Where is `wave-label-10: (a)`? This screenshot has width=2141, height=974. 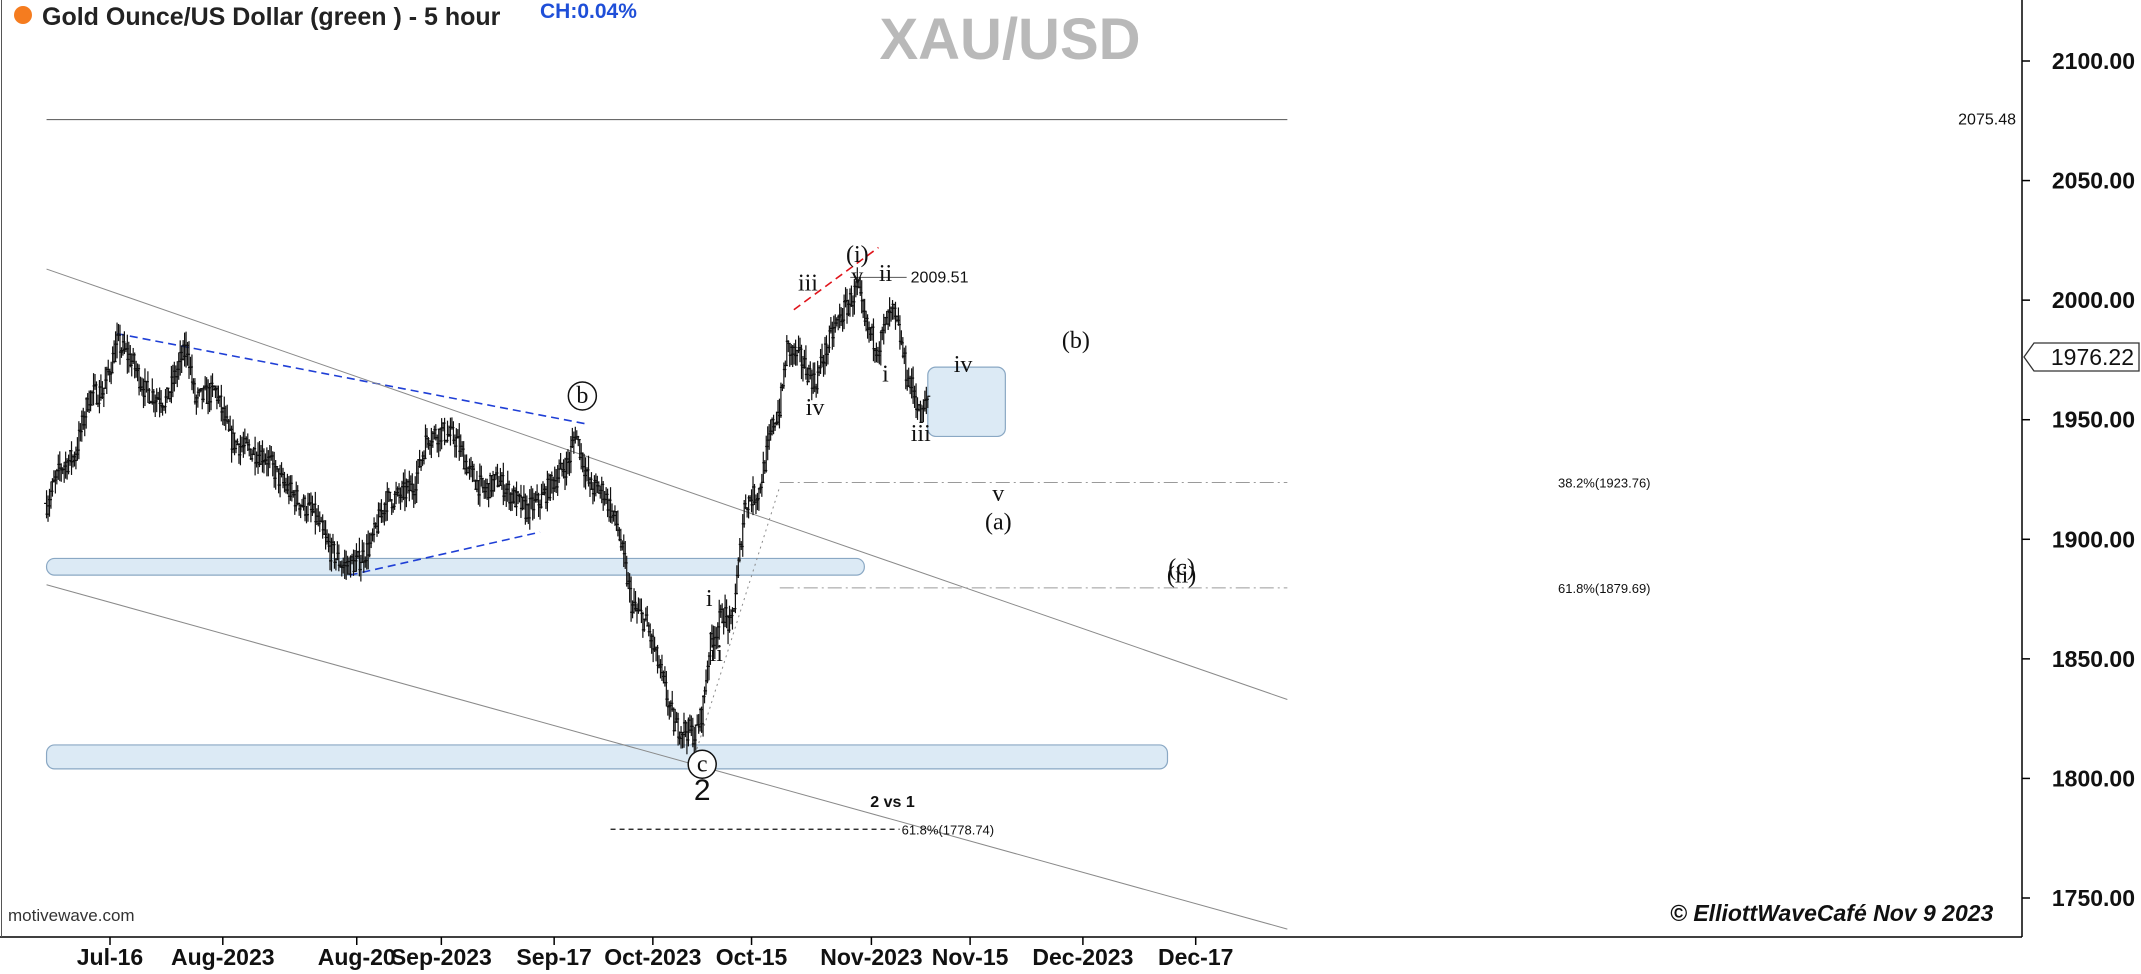
wave-label-10: (a) is located at coordinates (998, 523).